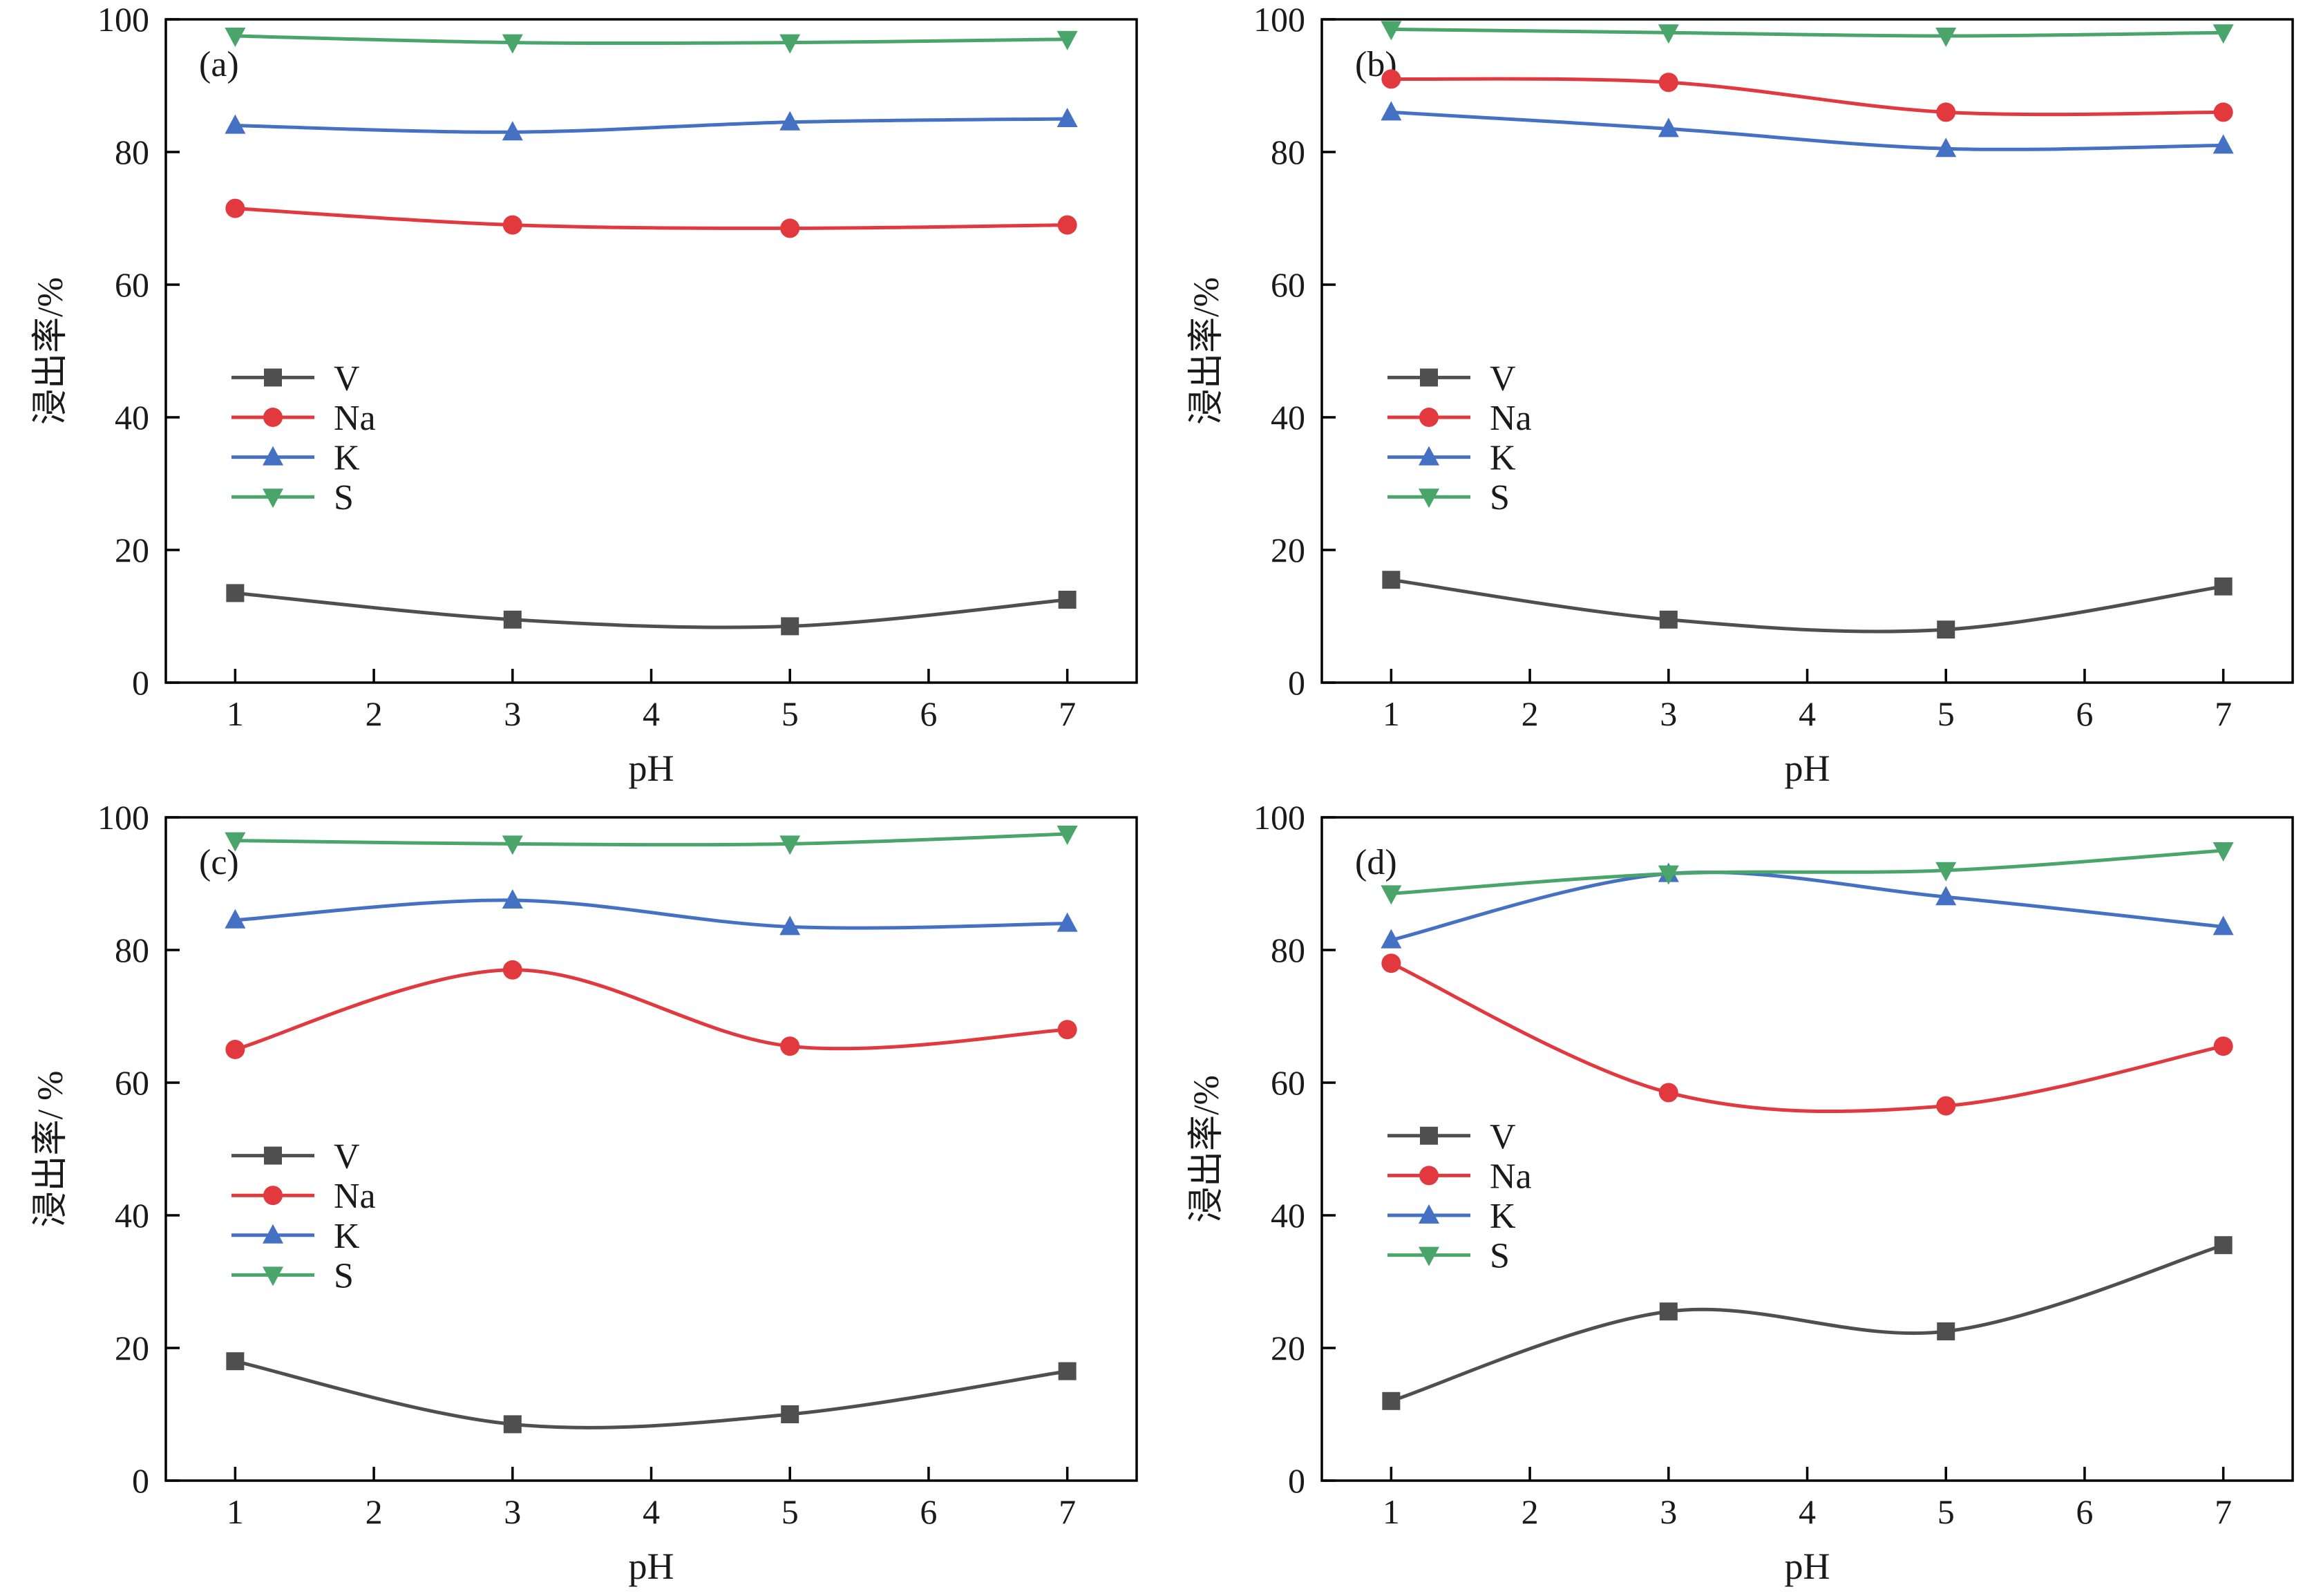  What do you see at coordinates (50, 1149) in the screenshot?
I see `y-axis-label: 浸出率/ %` at bounding box center [50, 1149].